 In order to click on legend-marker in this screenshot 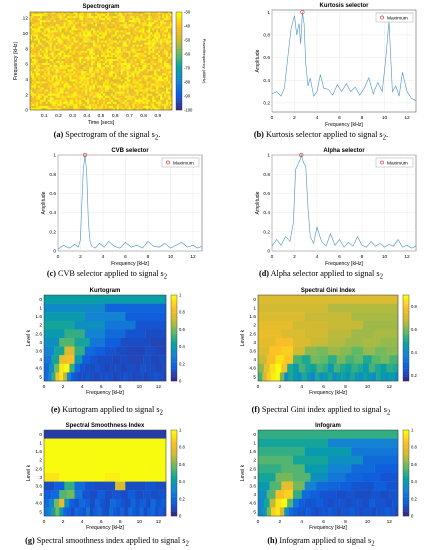, I will do `click(168, 162)`.